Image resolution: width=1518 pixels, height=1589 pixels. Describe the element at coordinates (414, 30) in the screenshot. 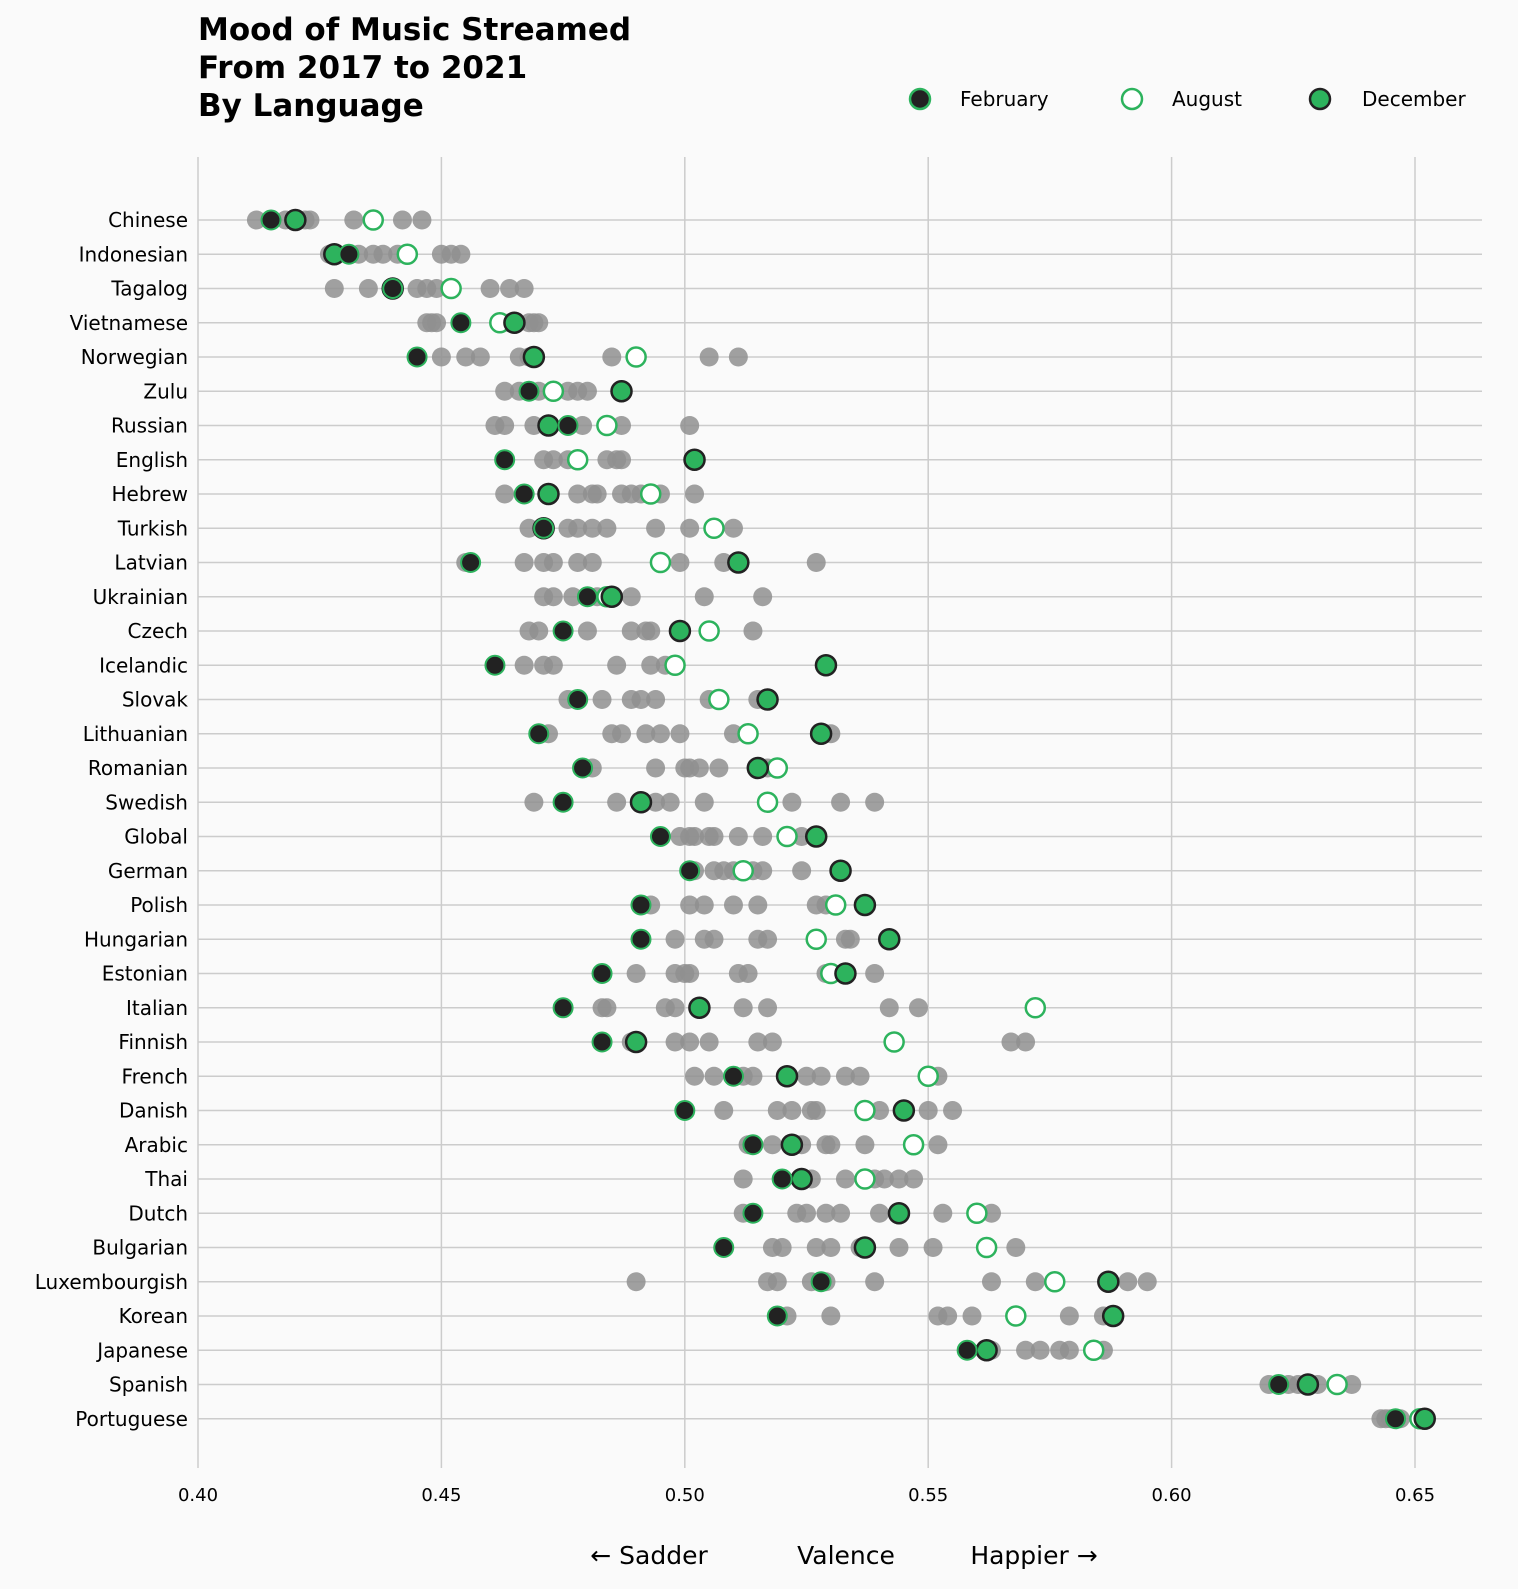

I see `title-line-1: Mood of Music Streamed` at that location.